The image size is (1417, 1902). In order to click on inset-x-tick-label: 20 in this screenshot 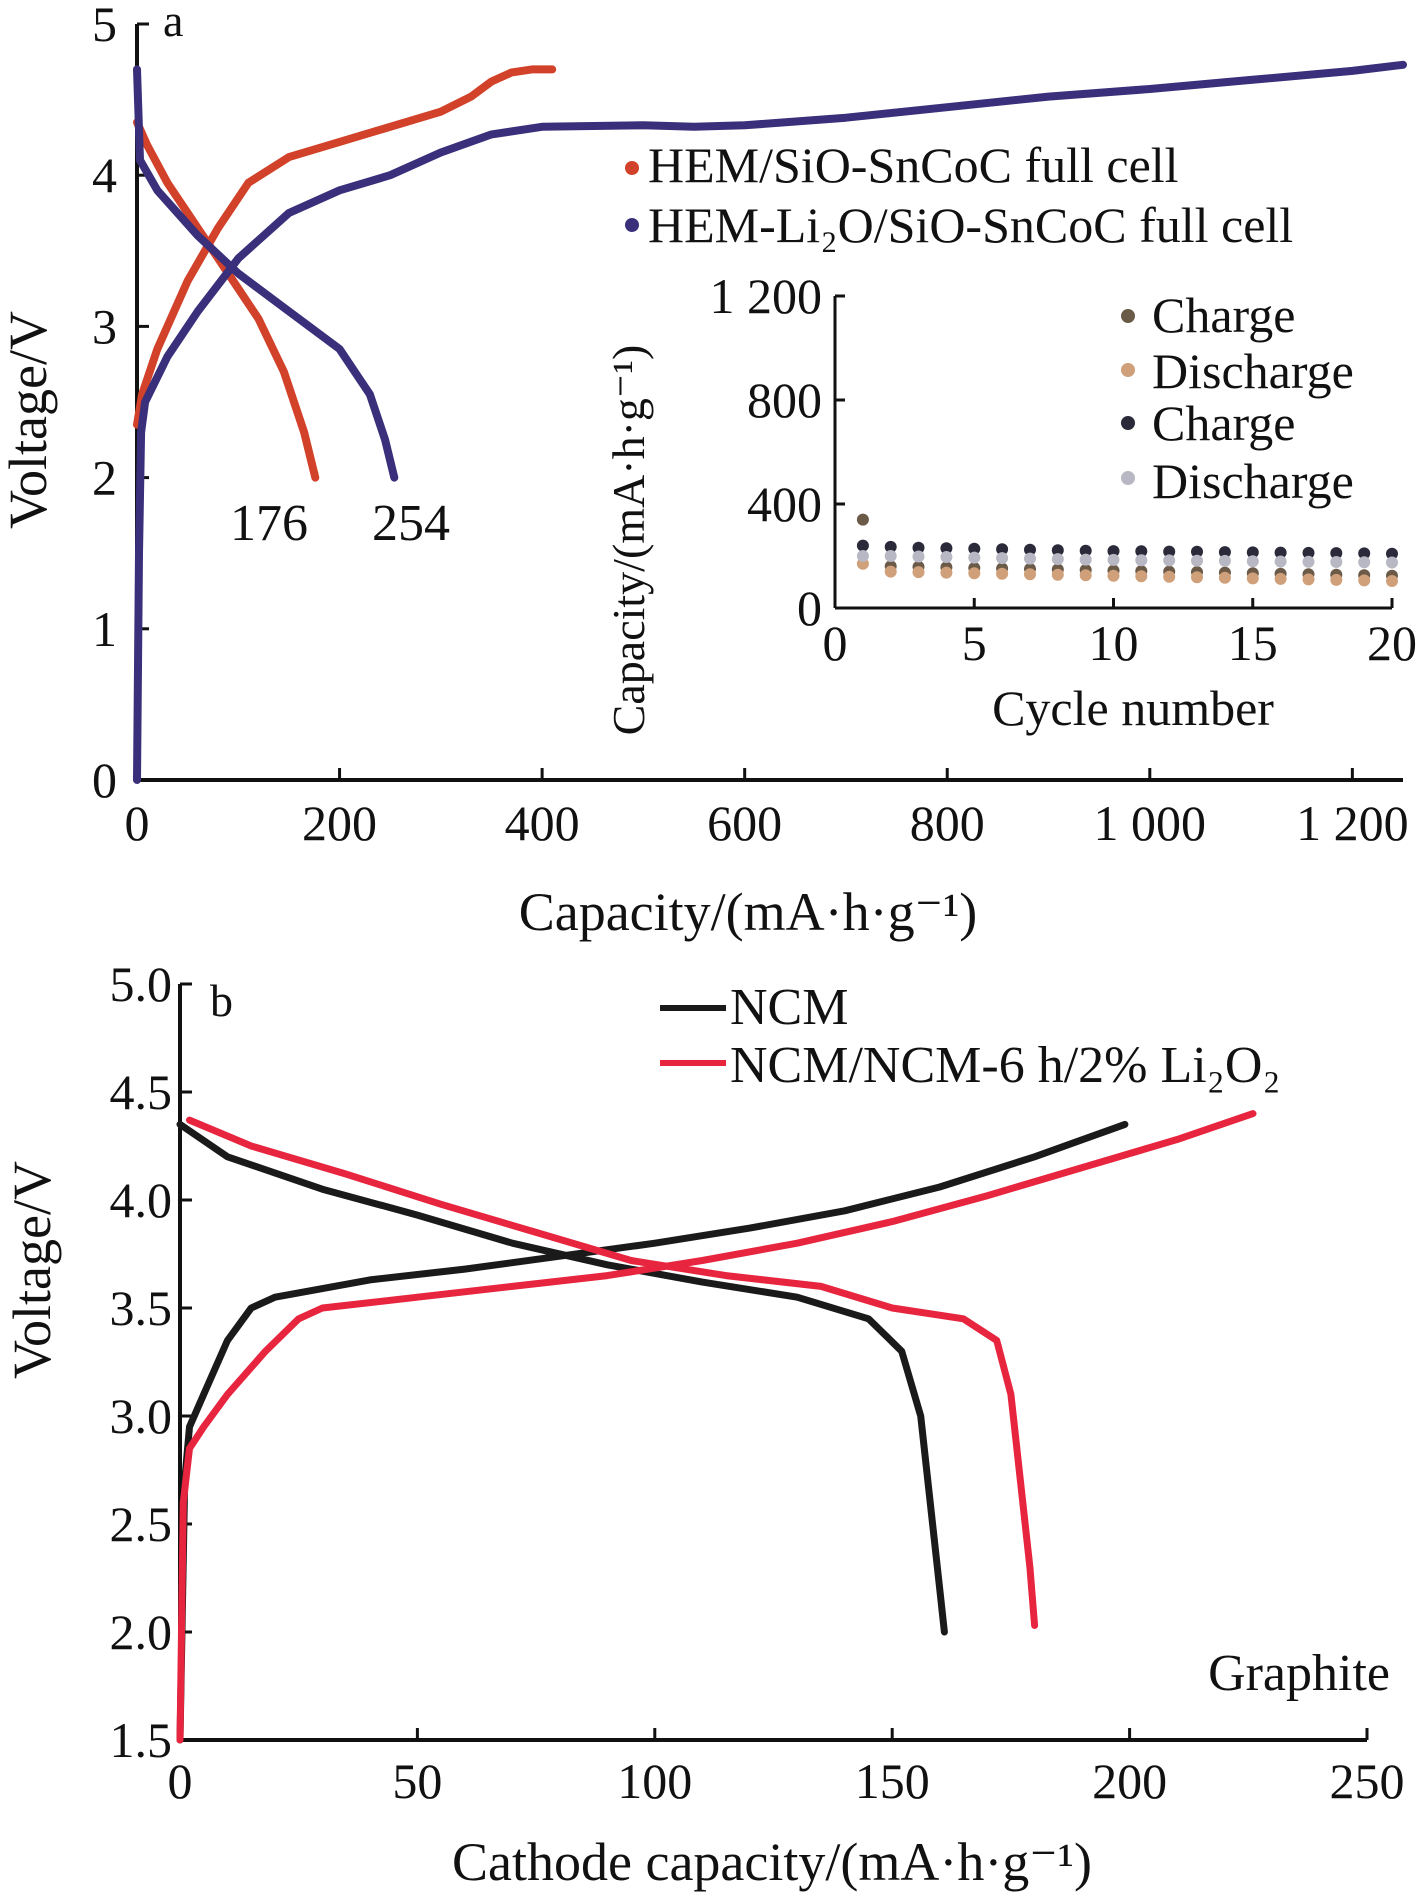, I will do `click(1392, 643)`.